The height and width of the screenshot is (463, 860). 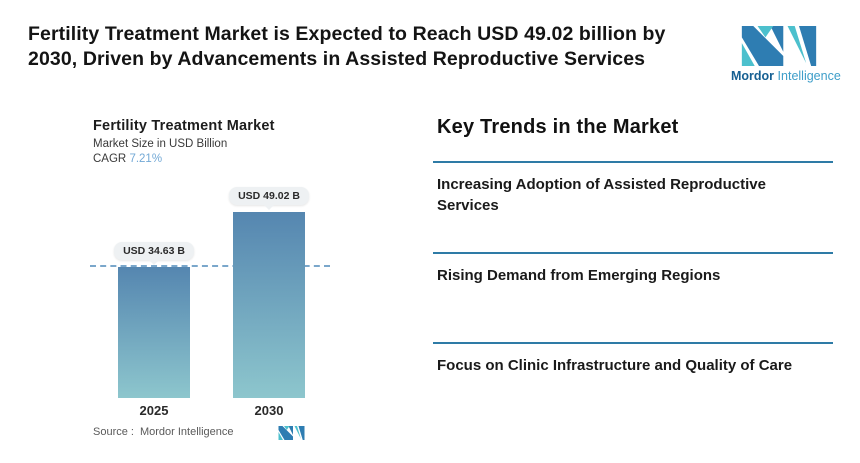 What do you see at coordinates (558, 127) in the screenshot?
I see `trends-heading: Key Trends in the Market` at bounding box center [558, 127].